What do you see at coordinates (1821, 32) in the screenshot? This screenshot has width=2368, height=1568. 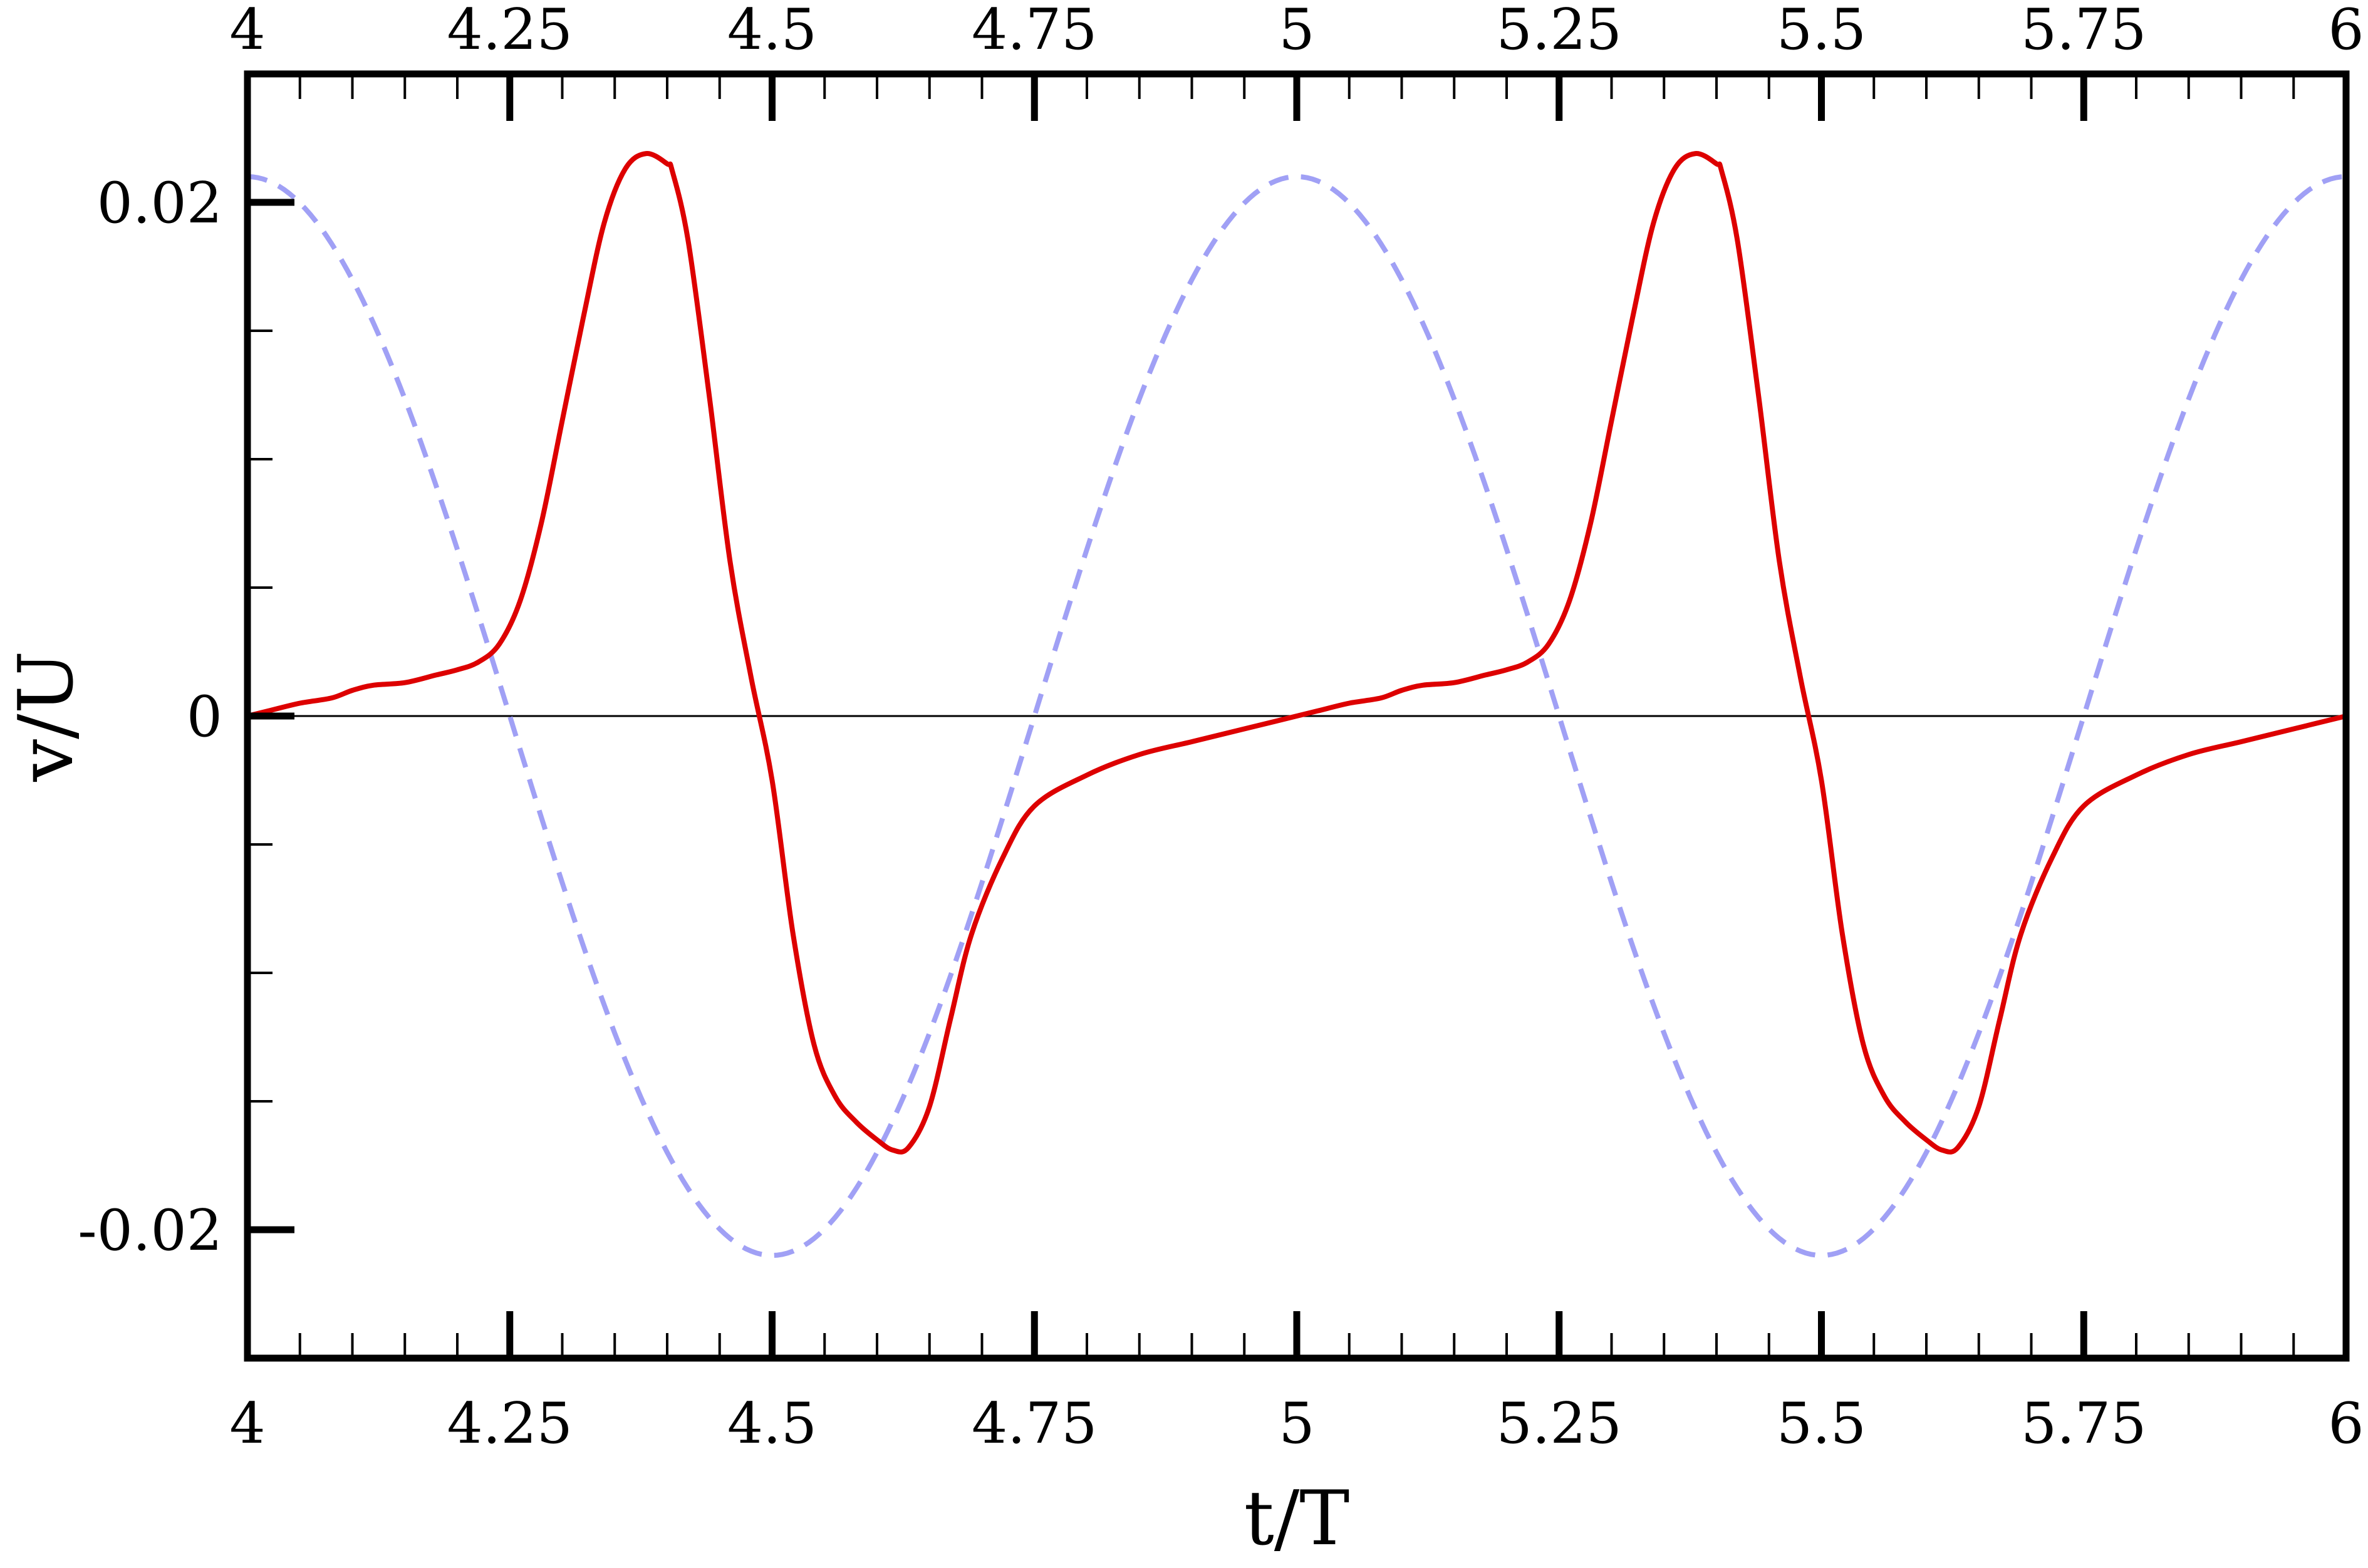 I see `x-tick-label-top: 5.5` at bounding box center [1821, 32].